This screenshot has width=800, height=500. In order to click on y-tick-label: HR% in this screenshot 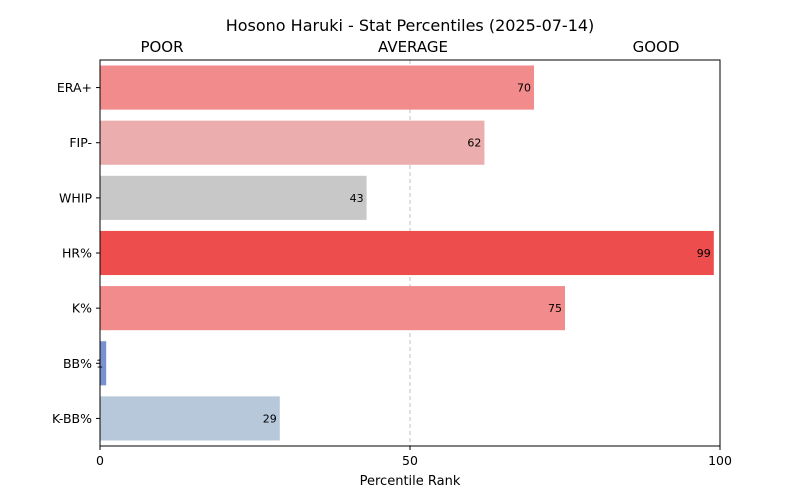, I will do `click(77, 253)`.